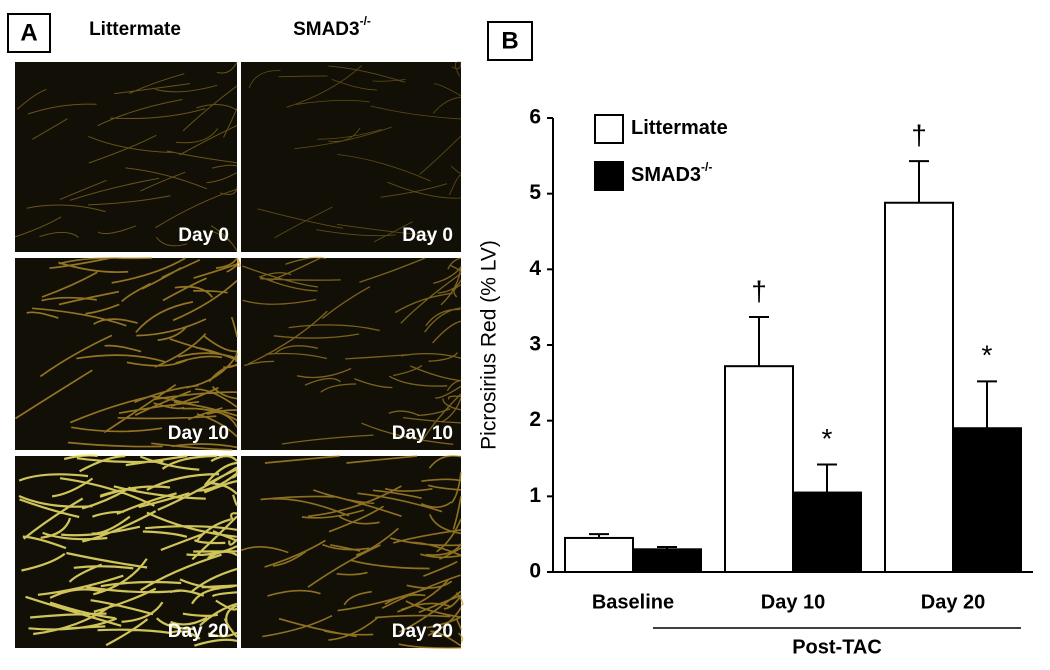 The image size is (1050, 670). I want to click on y-tick-label: 2, so click(535, 419).